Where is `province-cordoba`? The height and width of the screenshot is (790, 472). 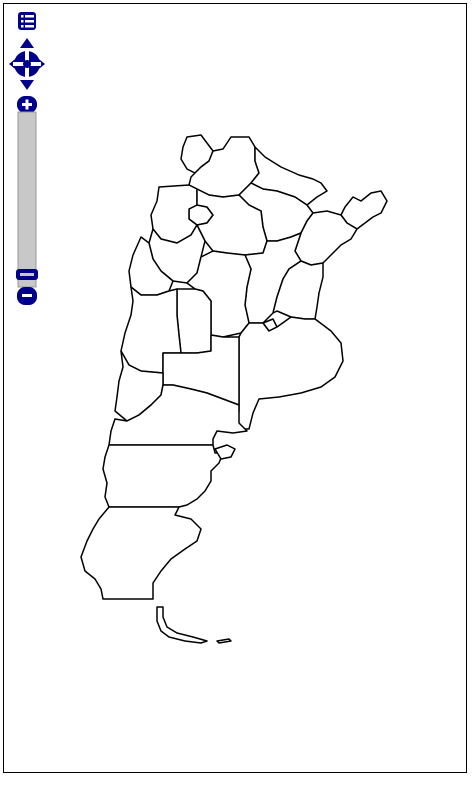
province-cordoba is located at coordinates (219, 294).